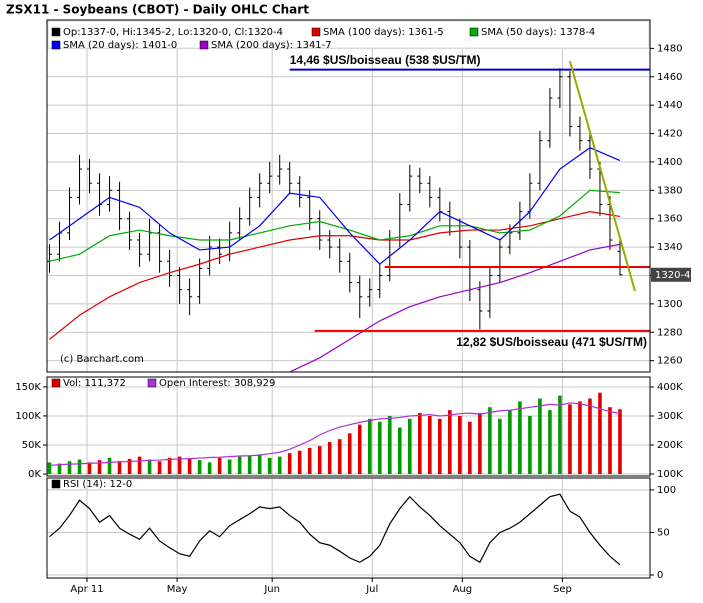 The image size is (703, 603). I want to click on x-tick-label: Jul, so click(371, 589).